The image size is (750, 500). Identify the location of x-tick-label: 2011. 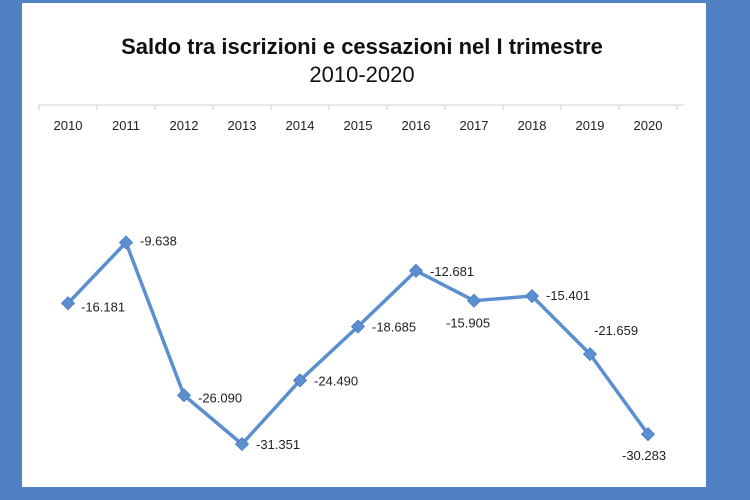
(126, 125).